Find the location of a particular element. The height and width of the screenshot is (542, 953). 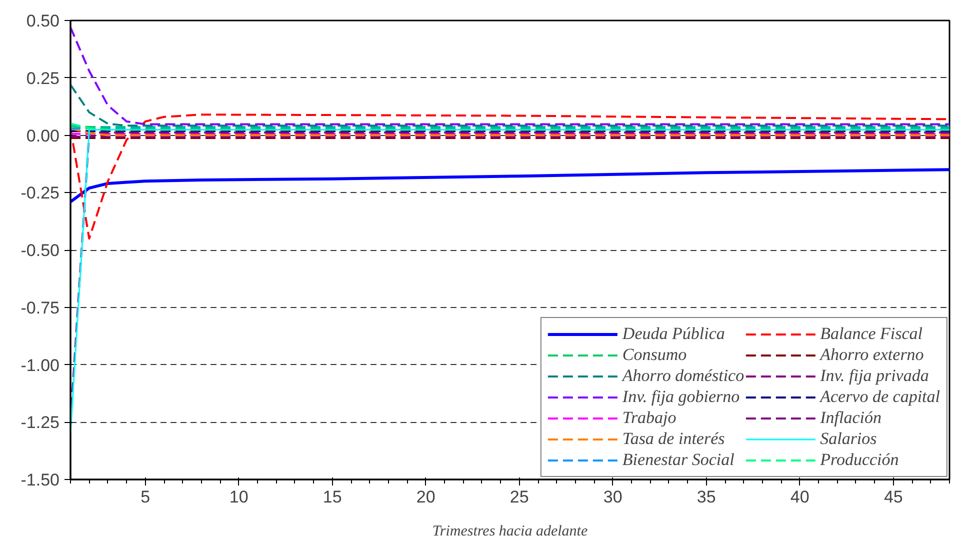

x-tick-label: 15 is located at coordinates (332, 497).